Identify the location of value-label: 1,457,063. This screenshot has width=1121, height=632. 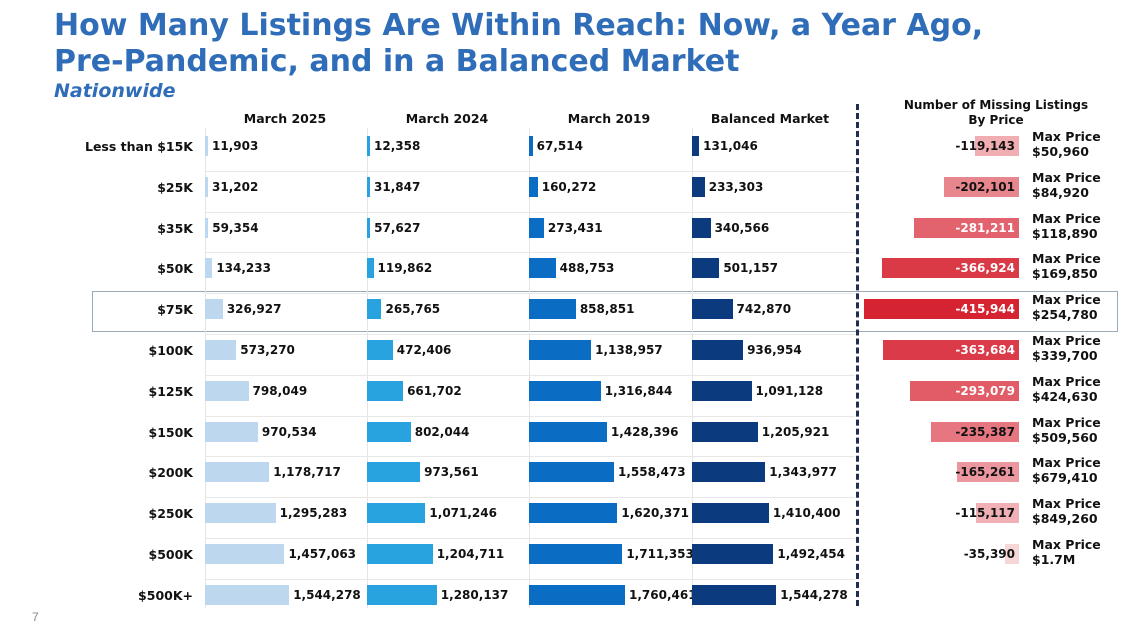
(322, 554).